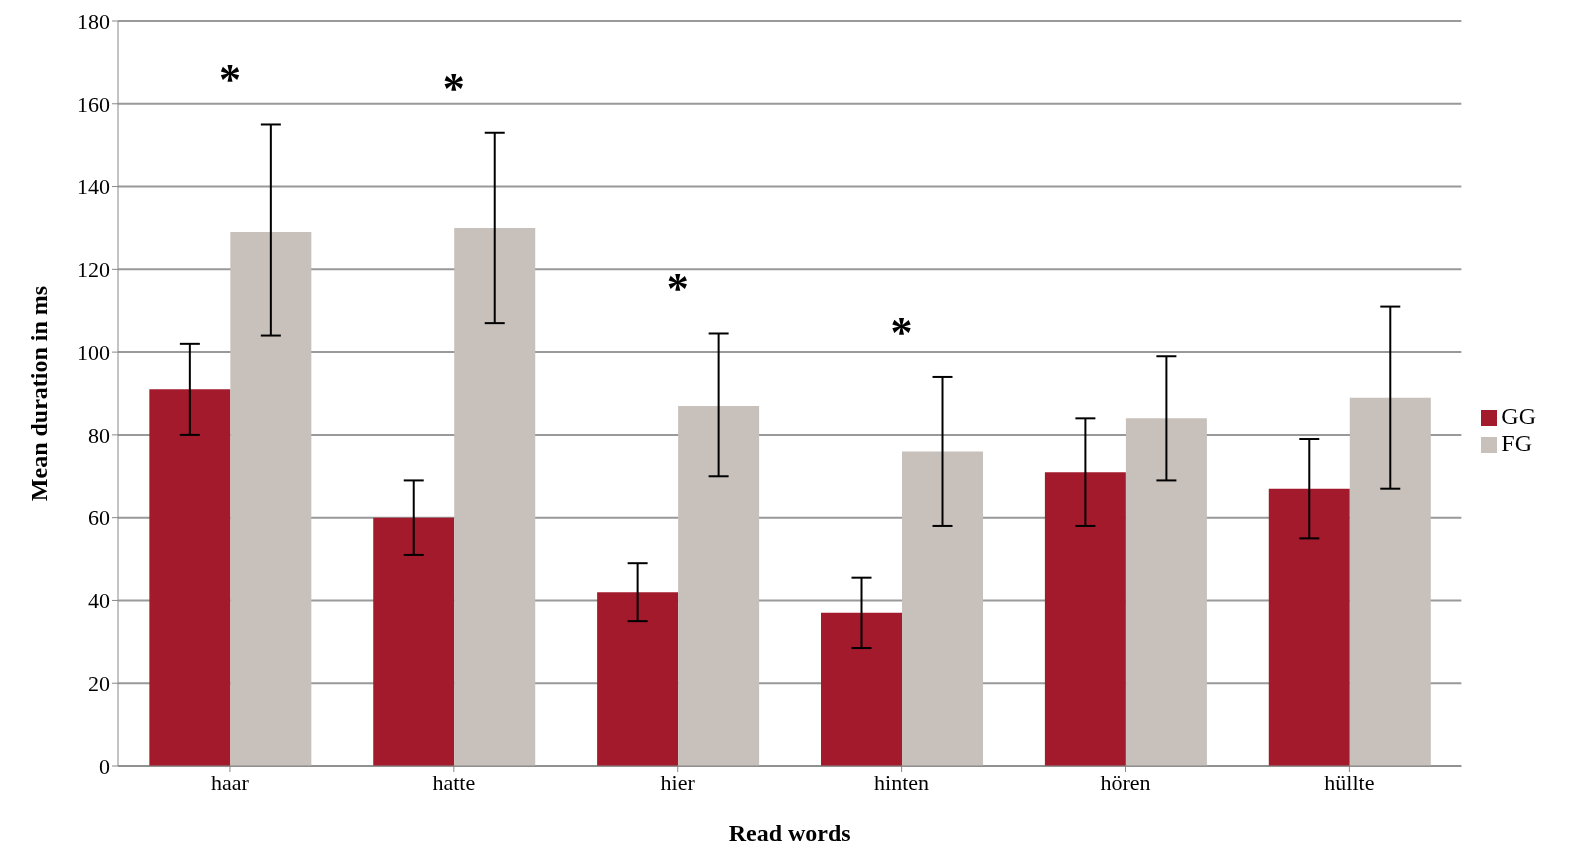 This screenshot has width=1574, height=859. I want to click on y-tick-label: 80, so click(99, 435).